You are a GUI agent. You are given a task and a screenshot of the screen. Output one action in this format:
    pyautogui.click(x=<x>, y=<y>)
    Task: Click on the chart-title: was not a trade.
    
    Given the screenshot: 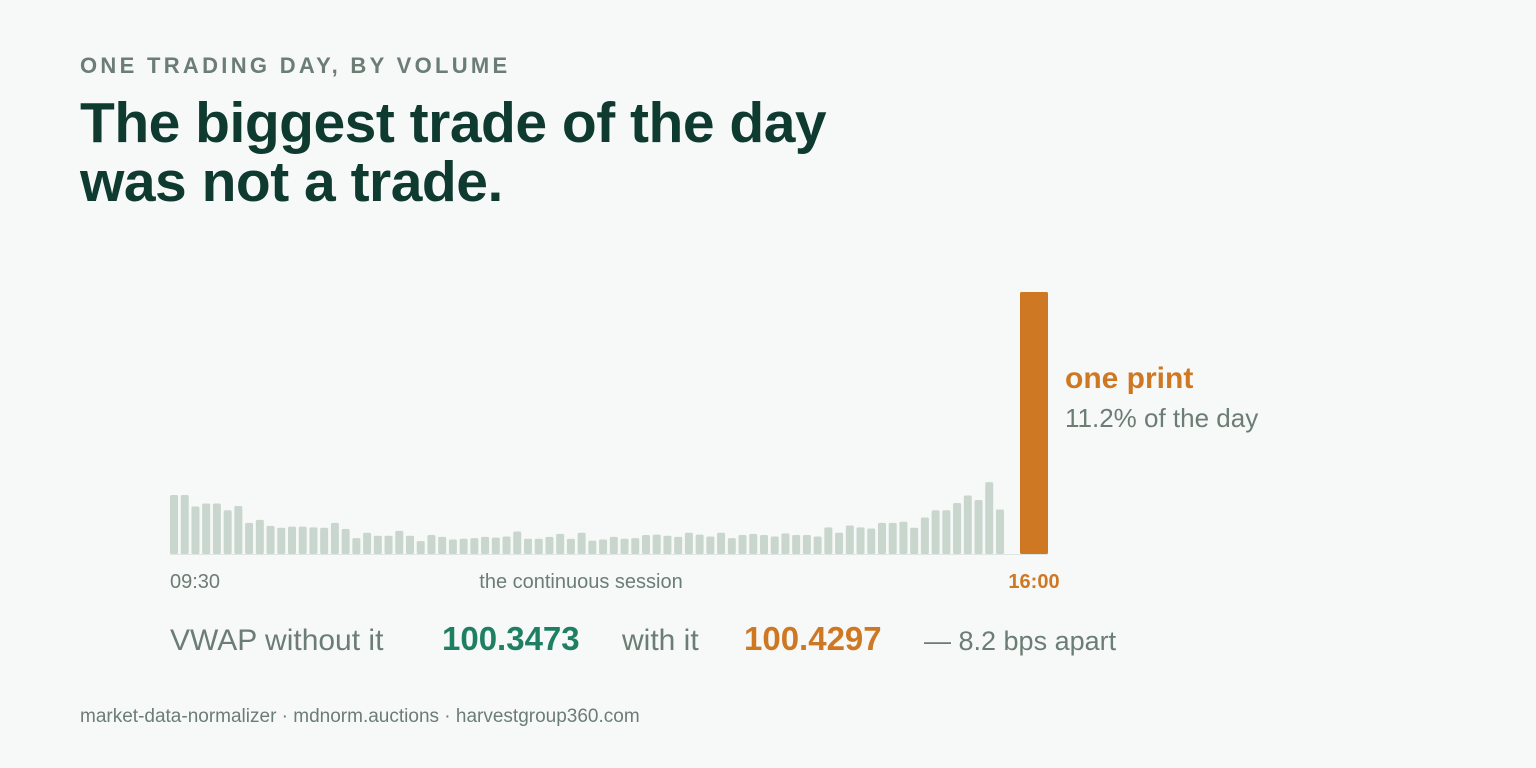 What is the action you would take?
    pyautogui.click(x=291, y=182)
    